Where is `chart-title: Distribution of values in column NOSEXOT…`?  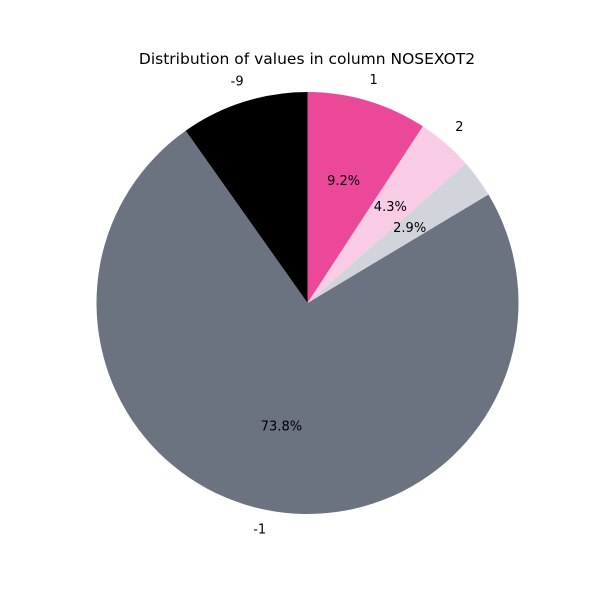
chart-title: Distribution of values in column NOSEXOT… is located at coordinates (307, 59).